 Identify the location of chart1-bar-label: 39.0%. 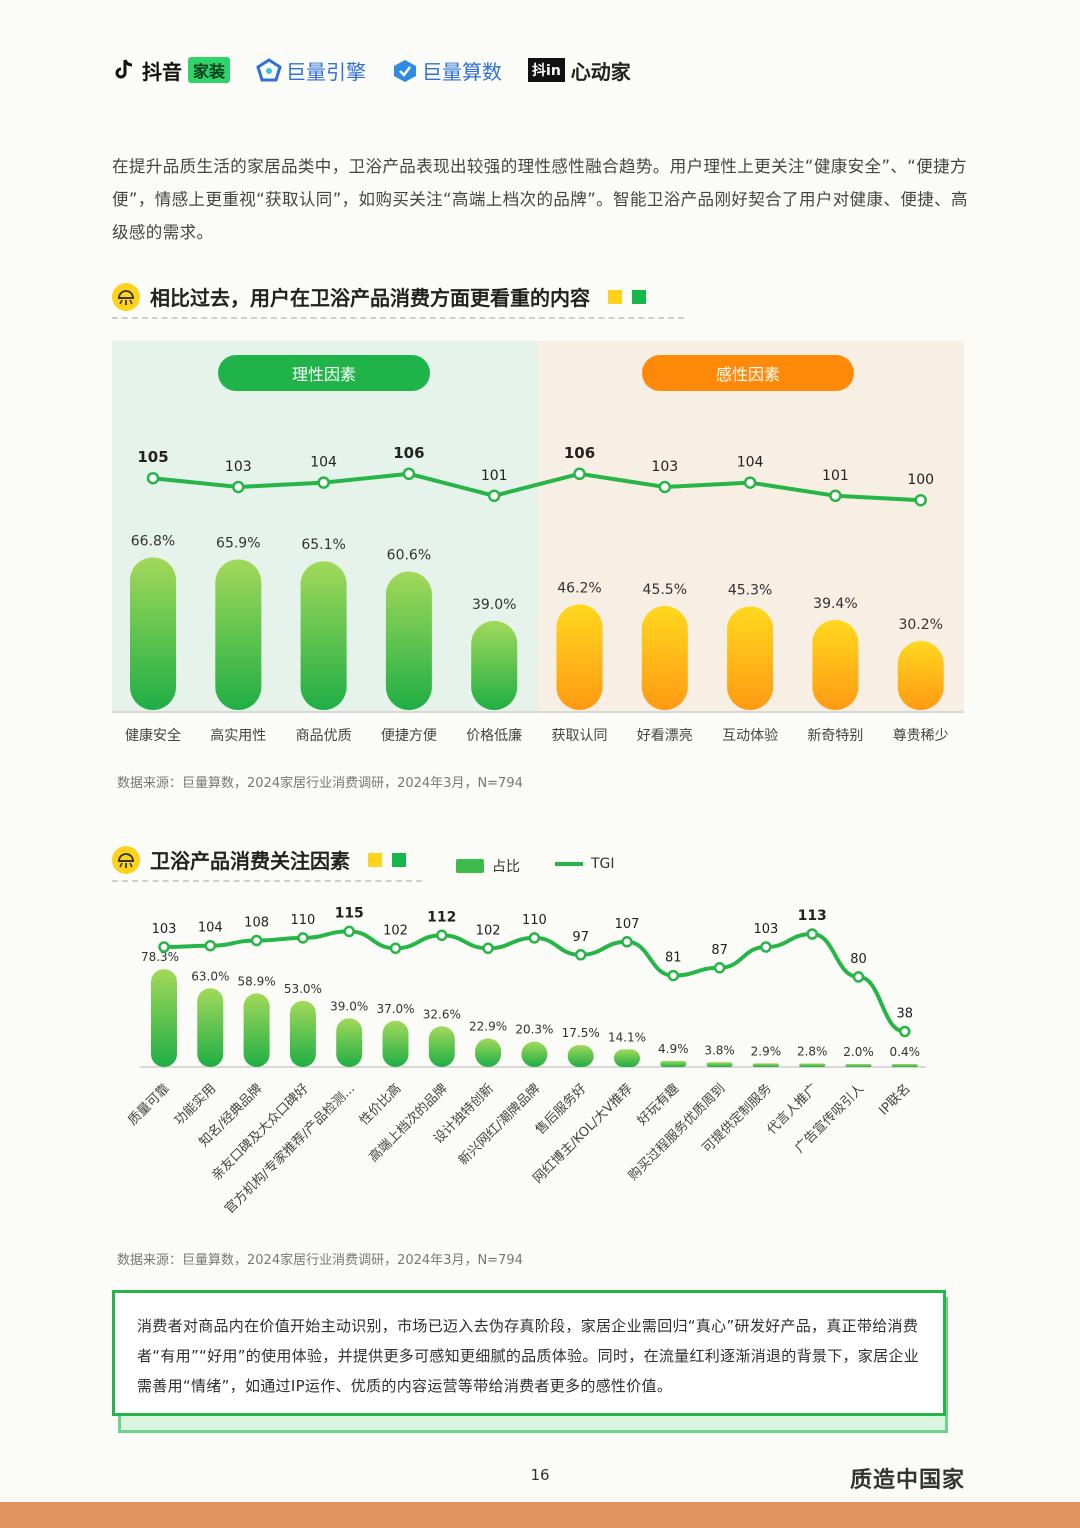
(494, 605).